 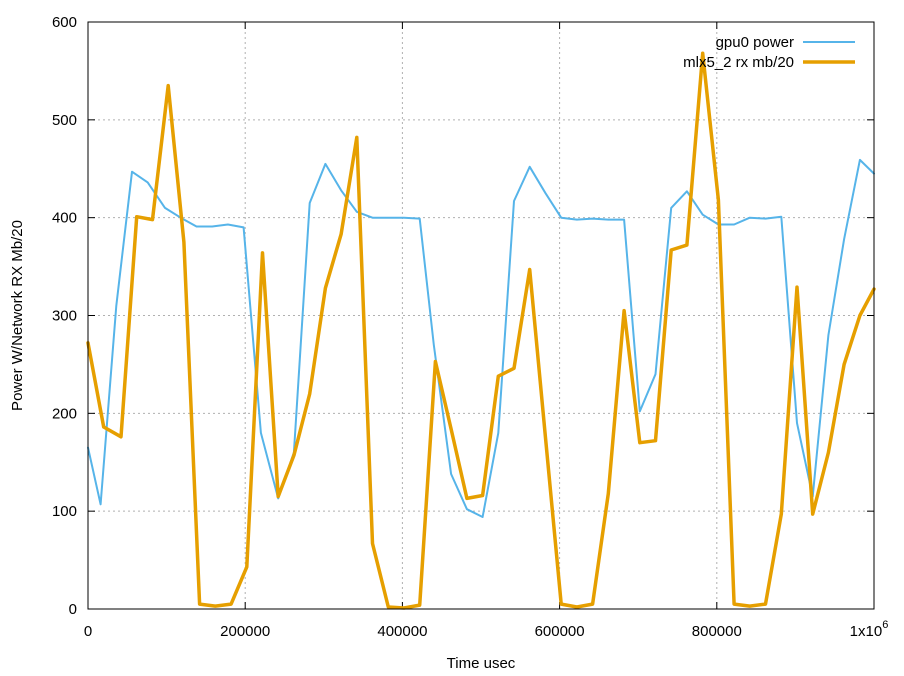 What do you see at coordinates (88, 631) in the screenshot?
I see `x-tick-label: 0` at bounding box center [88, 631].